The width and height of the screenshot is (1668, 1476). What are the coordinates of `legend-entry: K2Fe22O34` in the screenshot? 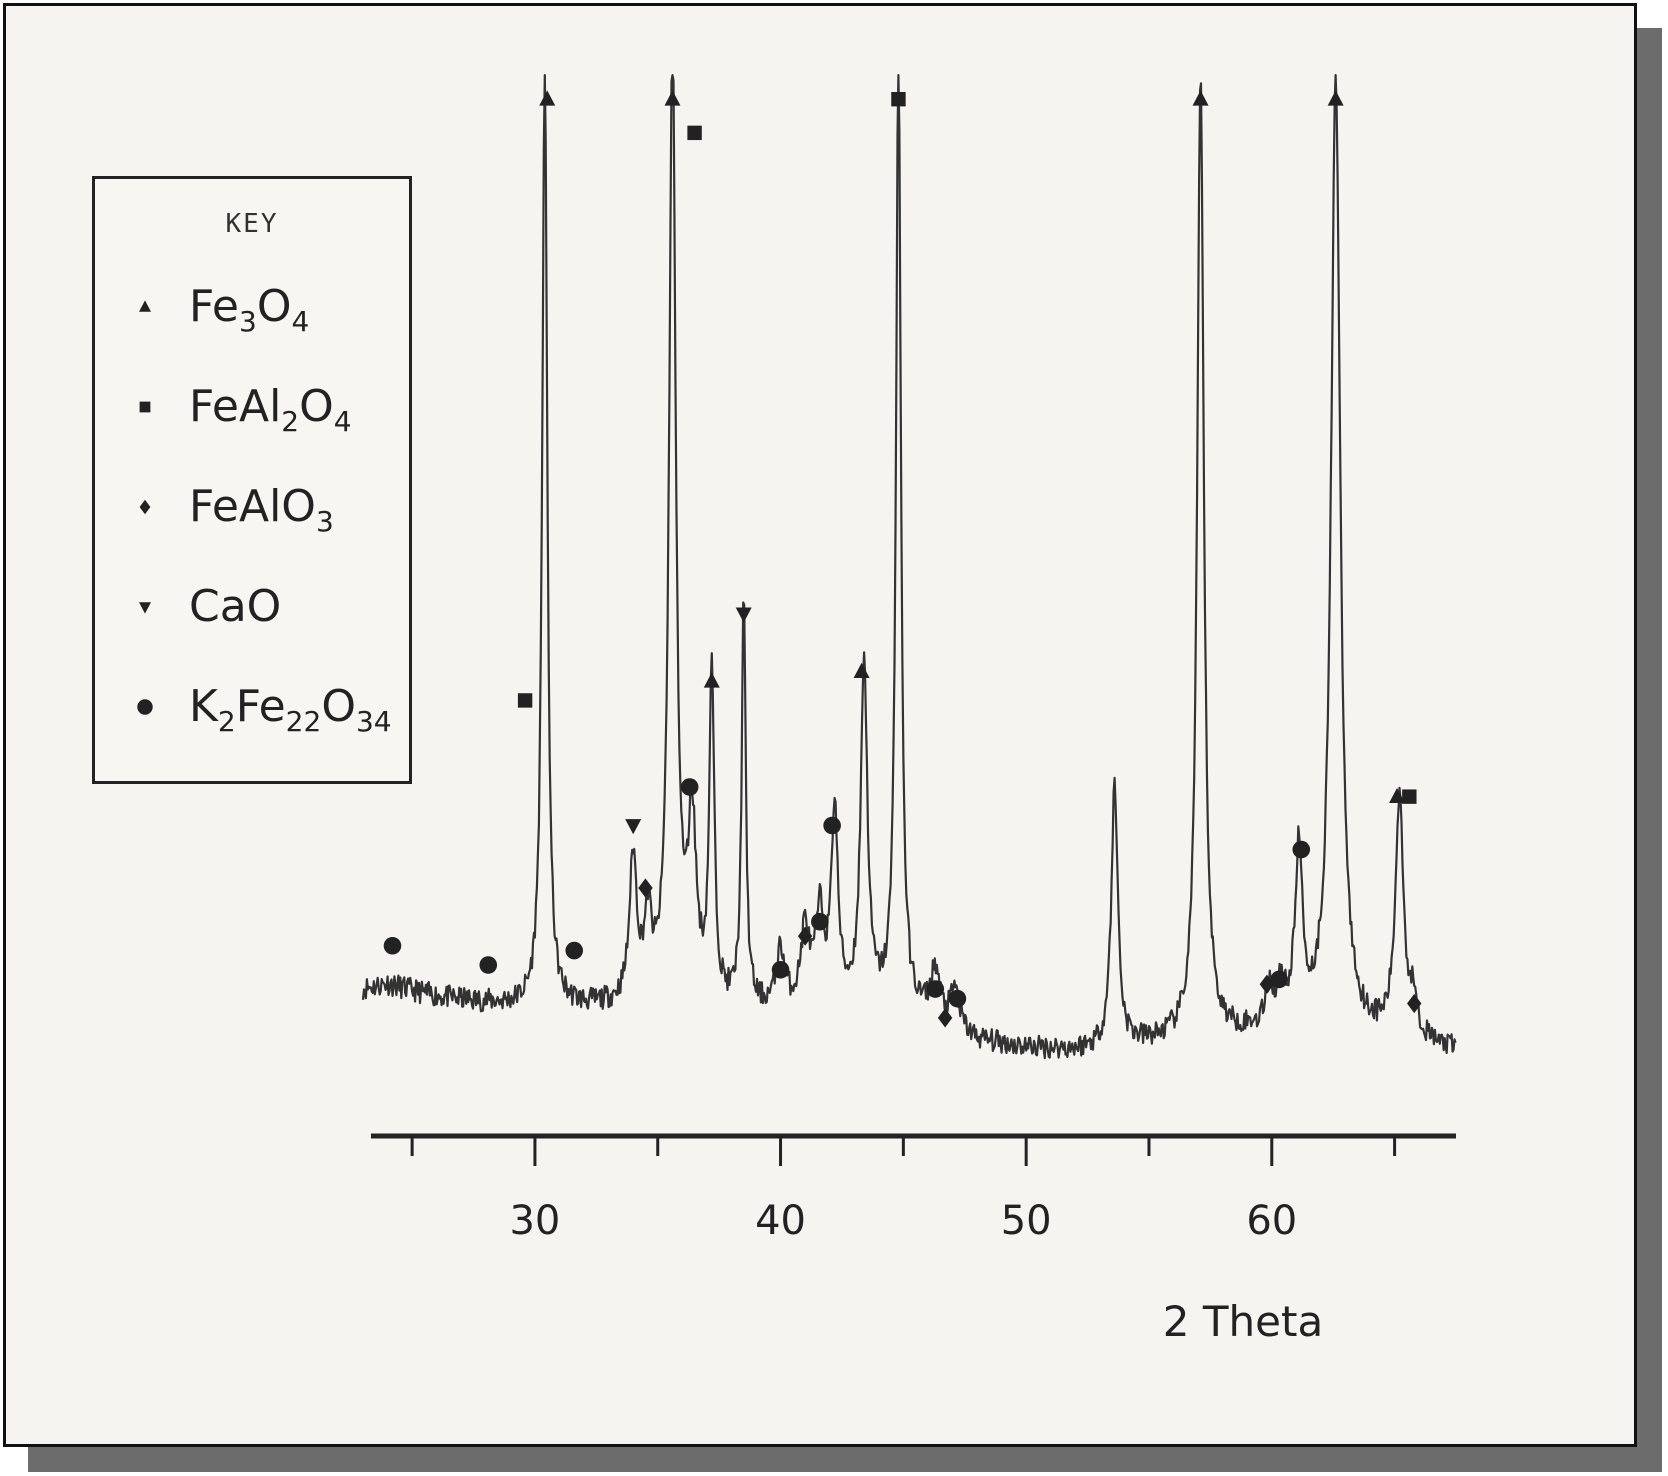 It's located at (270, 709).